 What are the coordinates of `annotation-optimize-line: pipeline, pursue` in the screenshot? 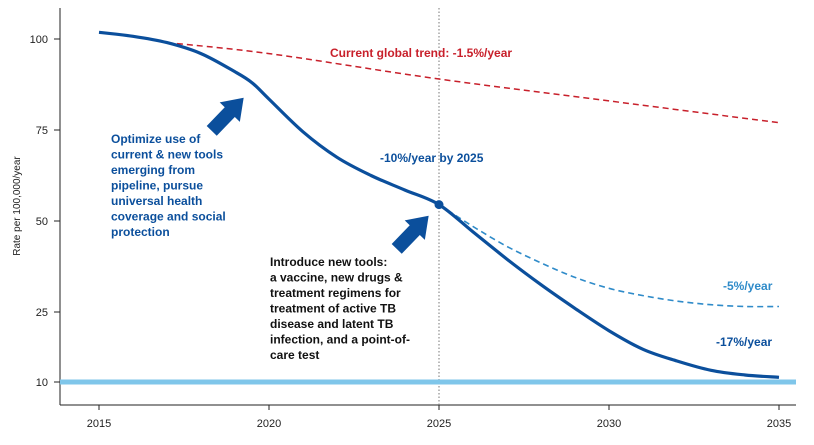 It's located at (157, 186).